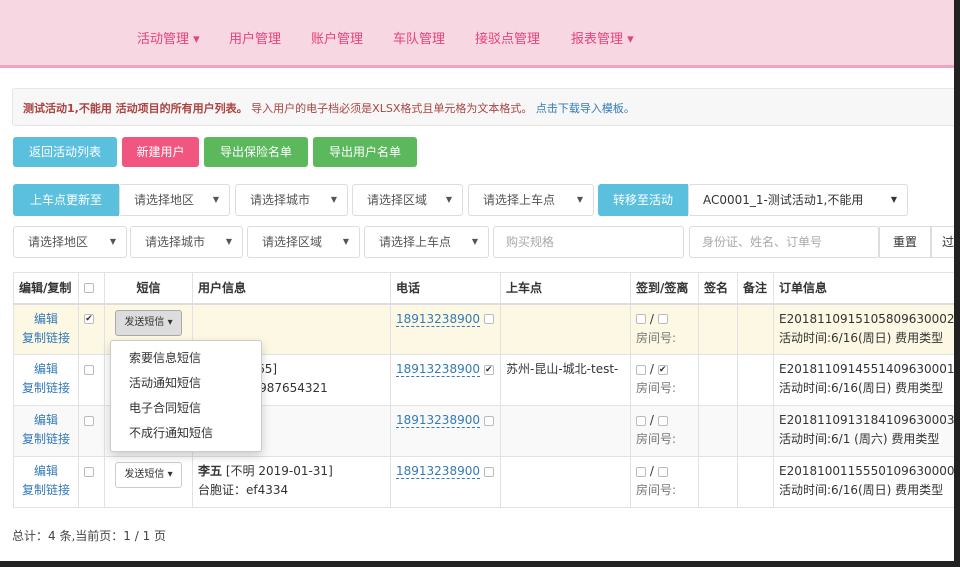  I want to click on signout-checkbox: ✔, so click(662, 369).